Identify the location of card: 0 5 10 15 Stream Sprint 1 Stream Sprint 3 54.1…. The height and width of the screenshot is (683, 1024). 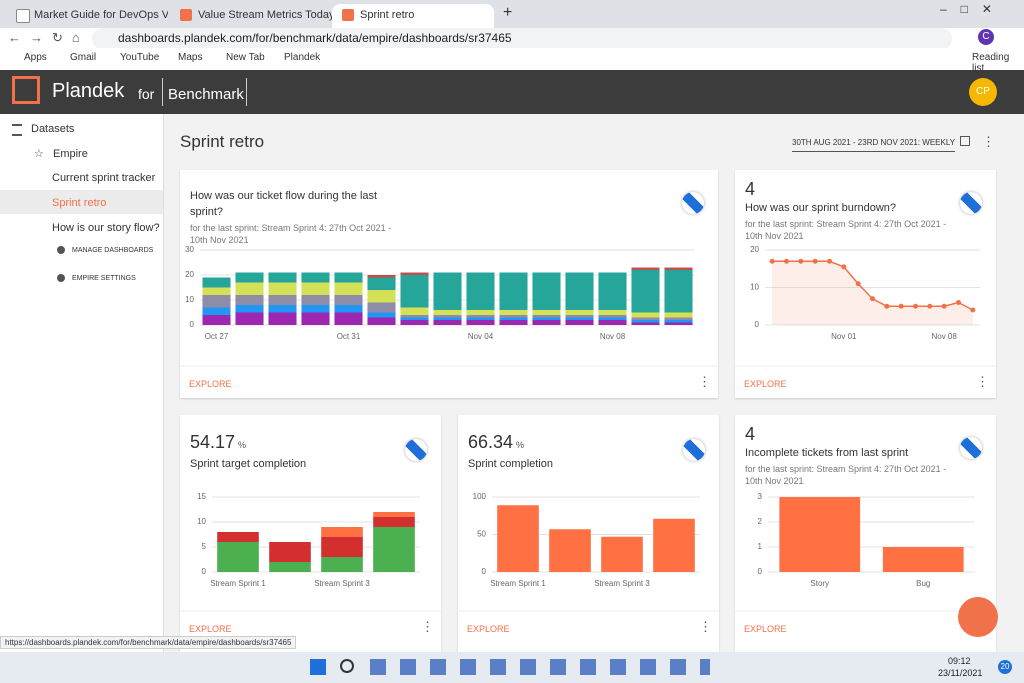
(310, 533).